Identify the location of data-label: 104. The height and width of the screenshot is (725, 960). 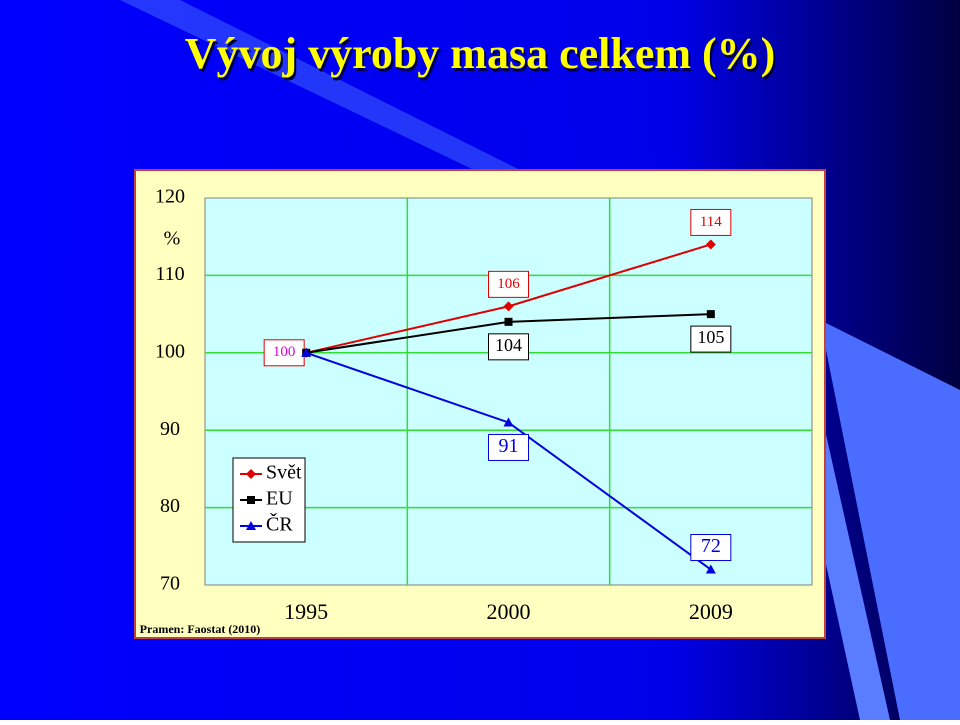
(508, 345).